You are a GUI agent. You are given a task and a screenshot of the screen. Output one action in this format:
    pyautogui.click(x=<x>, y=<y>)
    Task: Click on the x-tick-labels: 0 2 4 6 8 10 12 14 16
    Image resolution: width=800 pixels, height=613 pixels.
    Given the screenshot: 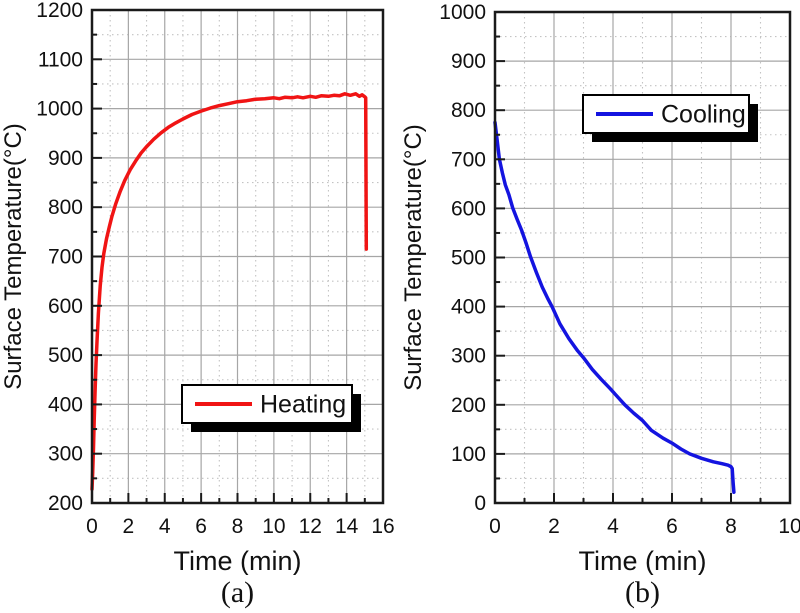 What is the action you would take?
    pyautogui.click(x=240, y=526)
    